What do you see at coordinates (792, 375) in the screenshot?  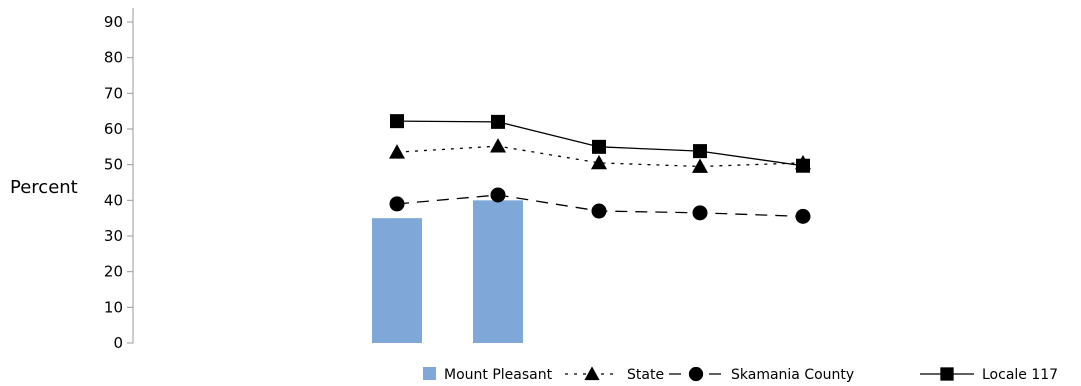 I see `legend-label: Skamania County` at bounding box center [792, 375].